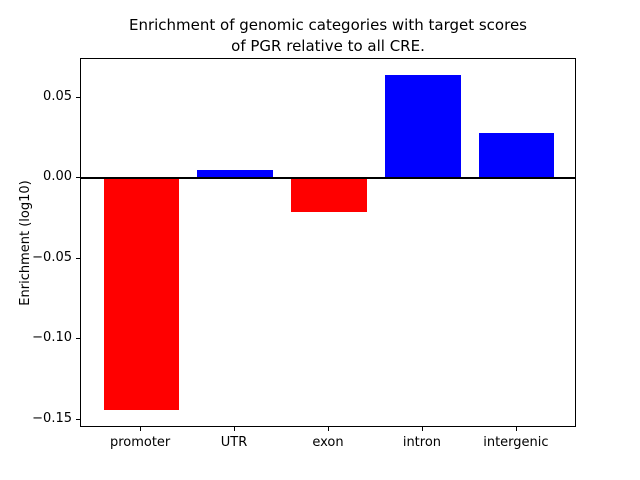  I want to click on x-tick-label-intron: intron, so click(422, 442).